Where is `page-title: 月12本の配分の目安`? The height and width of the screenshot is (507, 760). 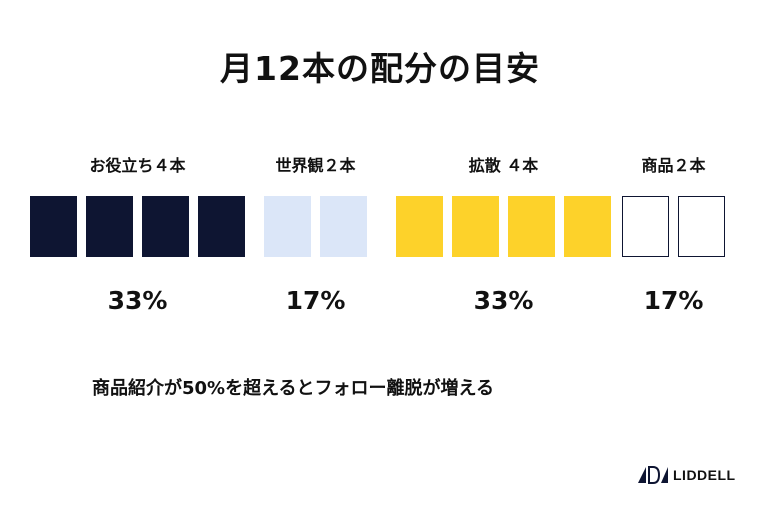 page-title: 月12本の配分の目安 is located at coordinates (380, 68).